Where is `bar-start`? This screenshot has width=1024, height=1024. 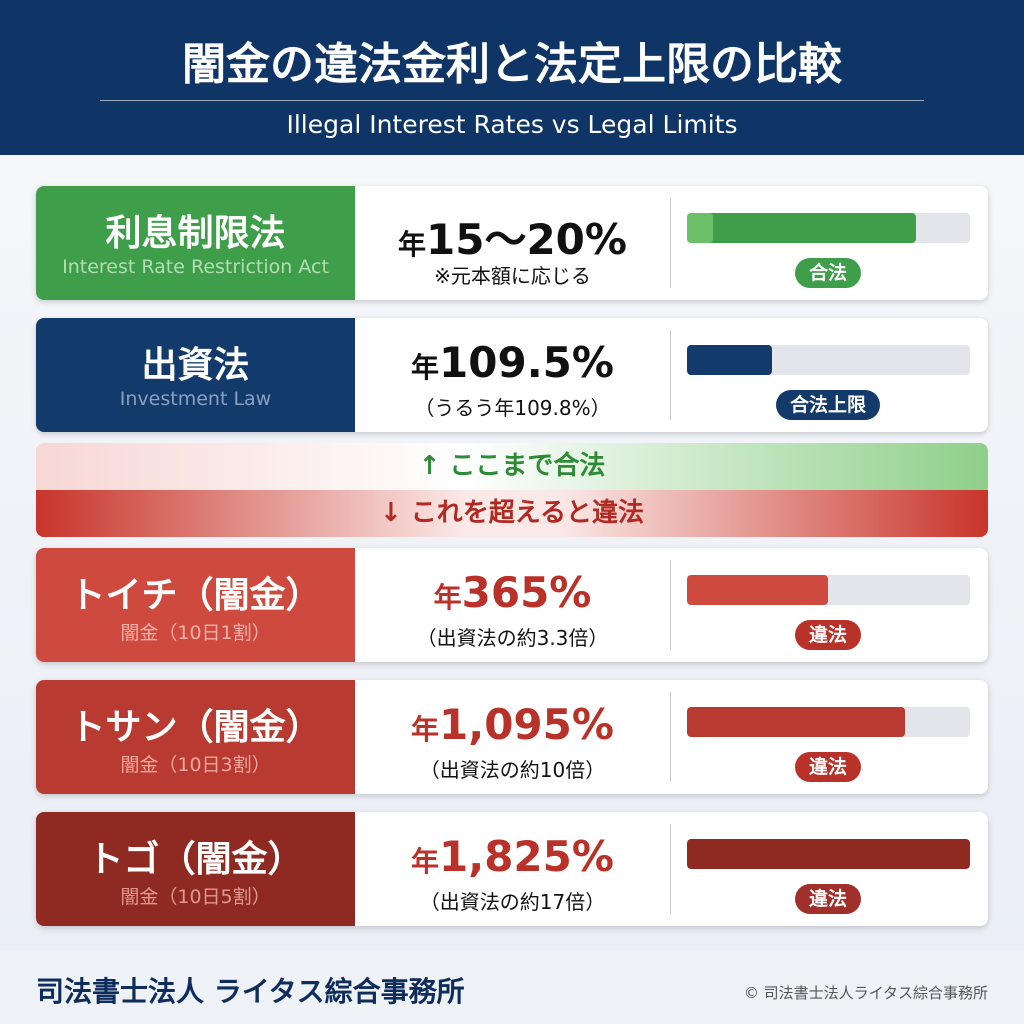
bar-start is located at coordinates (700, 228).